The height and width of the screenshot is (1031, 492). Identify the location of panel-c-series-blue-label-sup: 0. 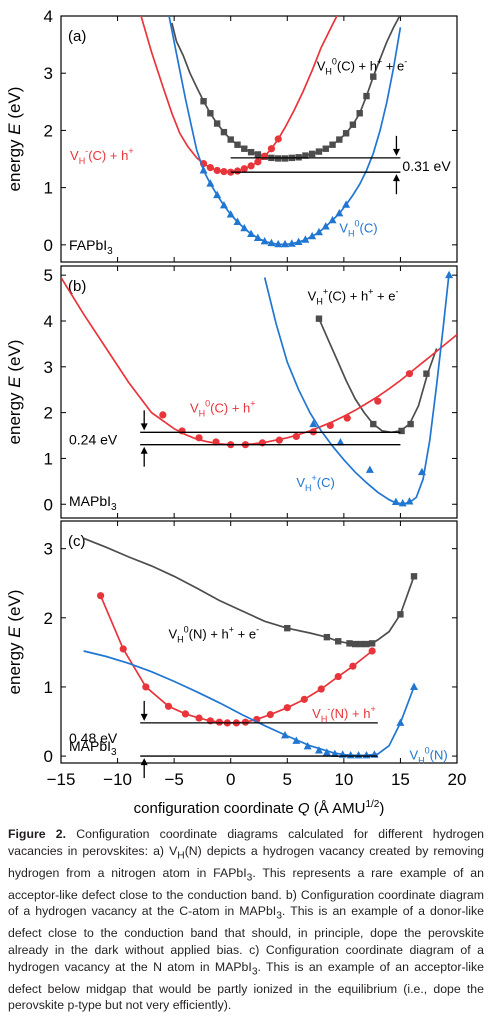
(427, 751).